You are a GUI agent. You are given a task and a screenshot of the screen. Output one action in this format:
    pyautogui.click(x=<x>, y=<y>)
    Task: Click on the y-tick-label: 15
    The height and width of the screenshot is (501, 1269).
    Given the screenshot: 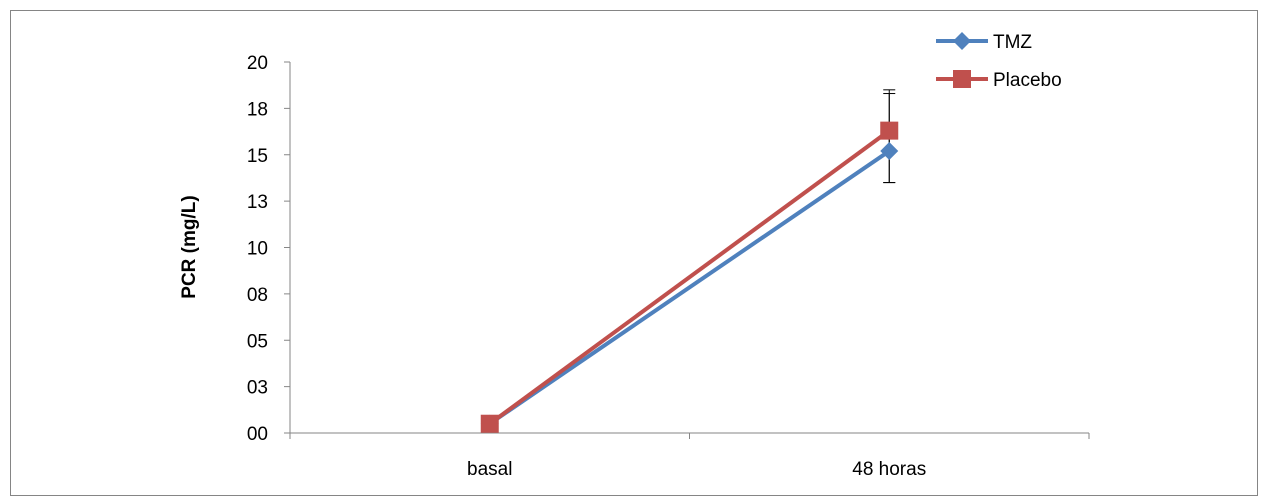 What is the action you would take?
    pyautogui.click(x=257, y=156)
    